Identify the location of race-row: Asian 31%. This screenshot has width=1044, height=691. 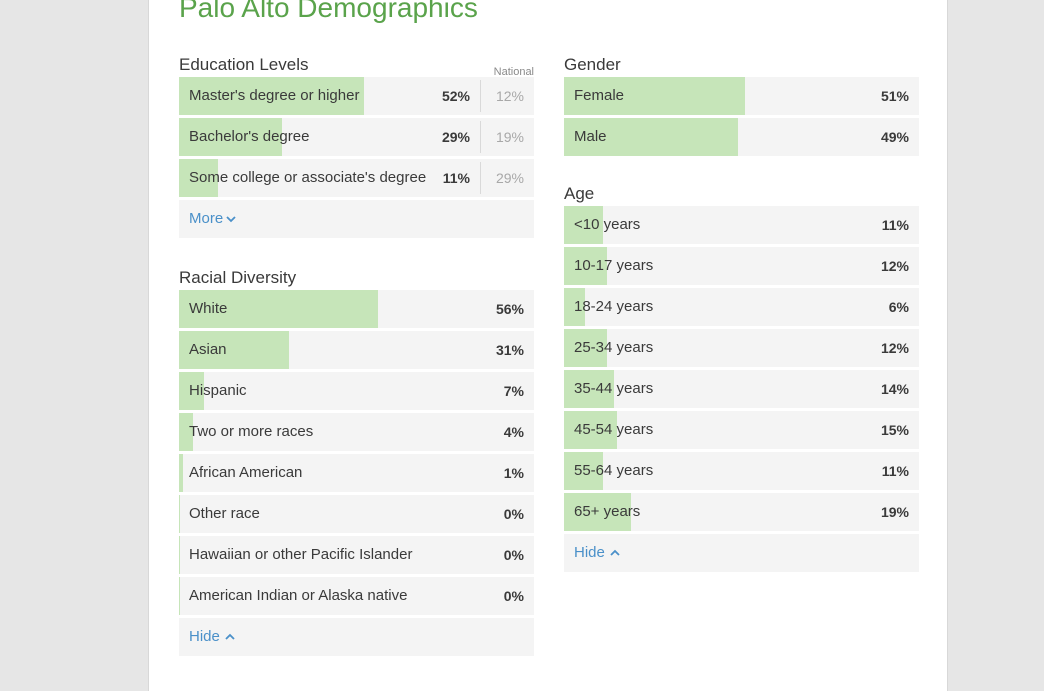
(356, 350).